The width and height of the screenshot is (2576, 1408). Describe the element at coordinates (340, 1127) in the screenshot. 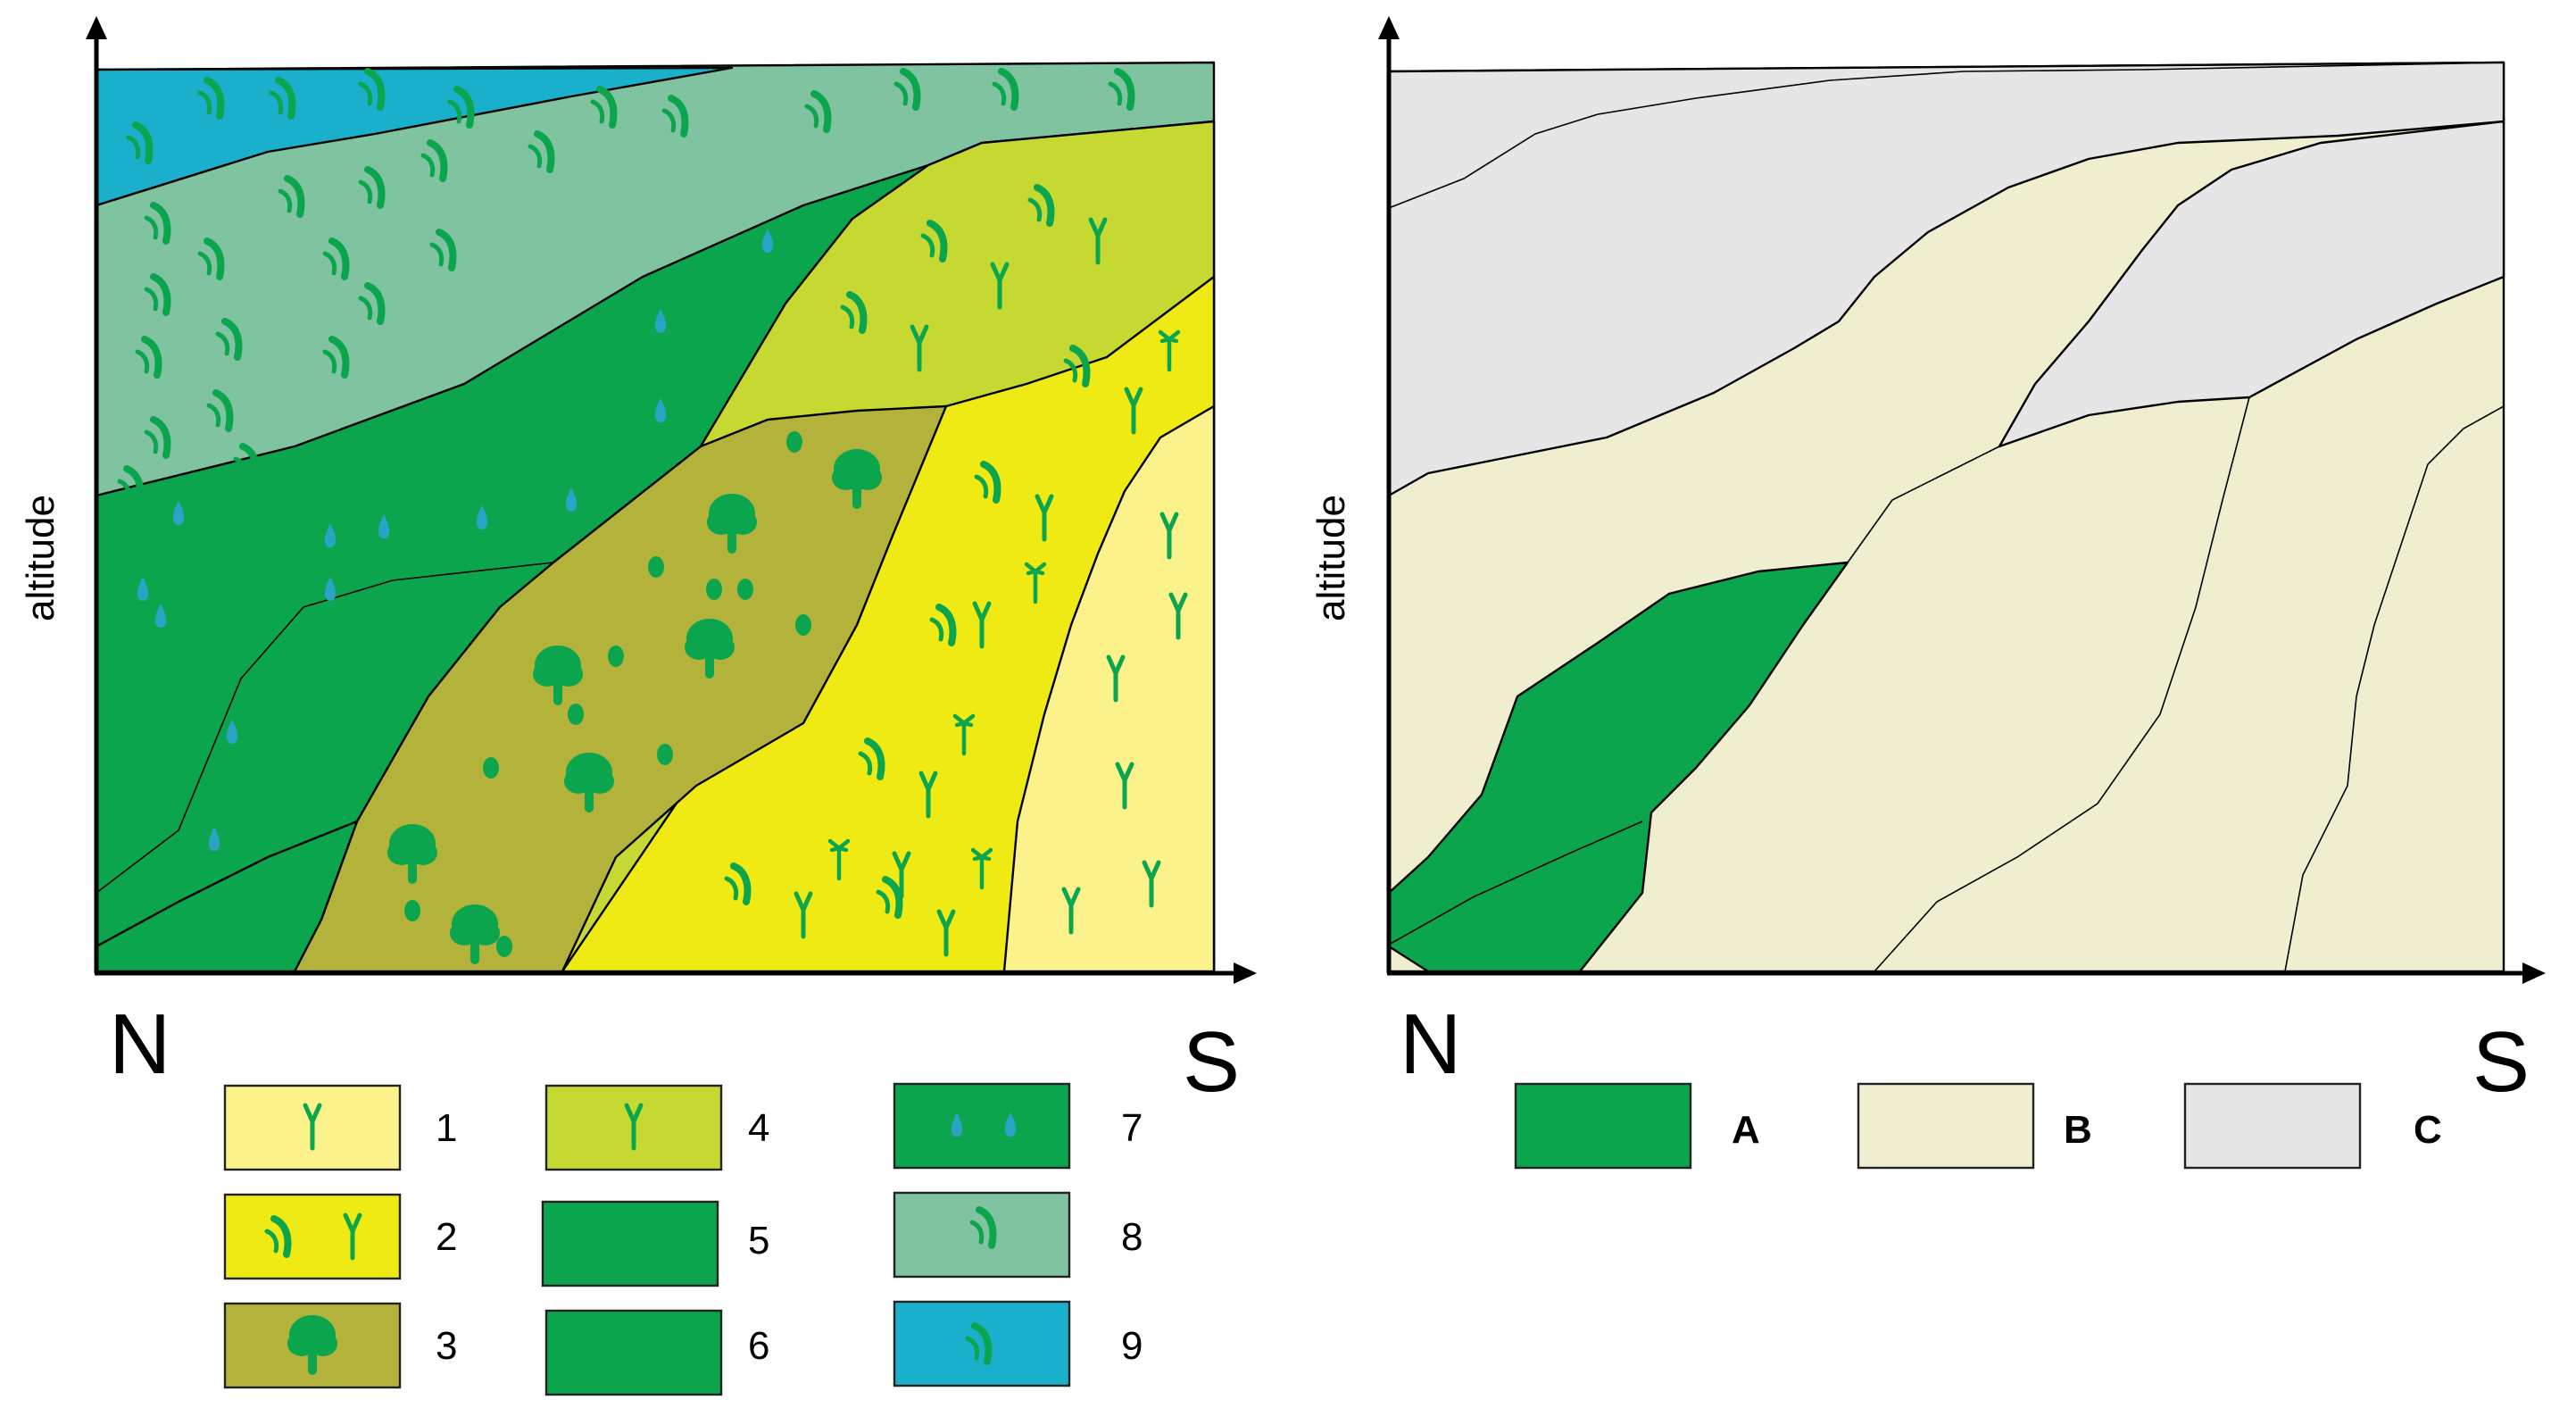

I see `legend-item-1: 1` at that location.